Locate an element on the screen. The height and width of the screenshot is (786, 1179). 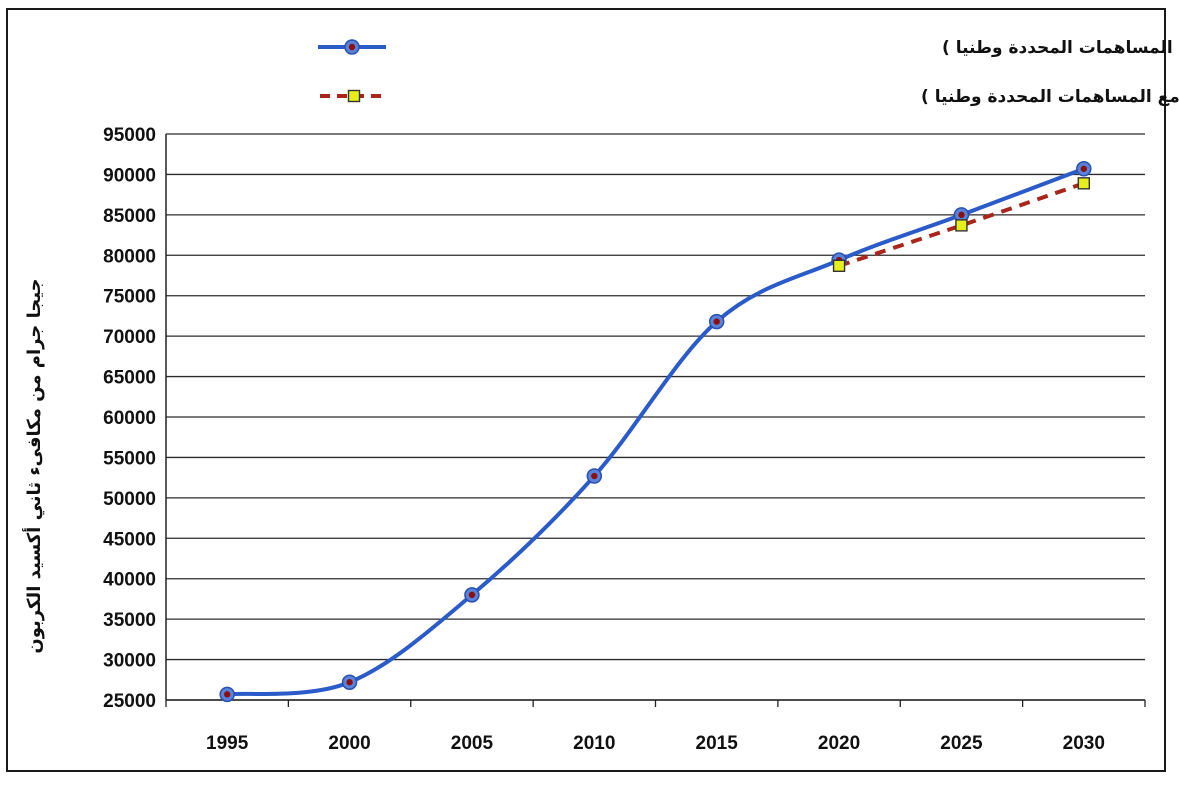
y-tick-label: 60000 is located at coordinates (129, 418).